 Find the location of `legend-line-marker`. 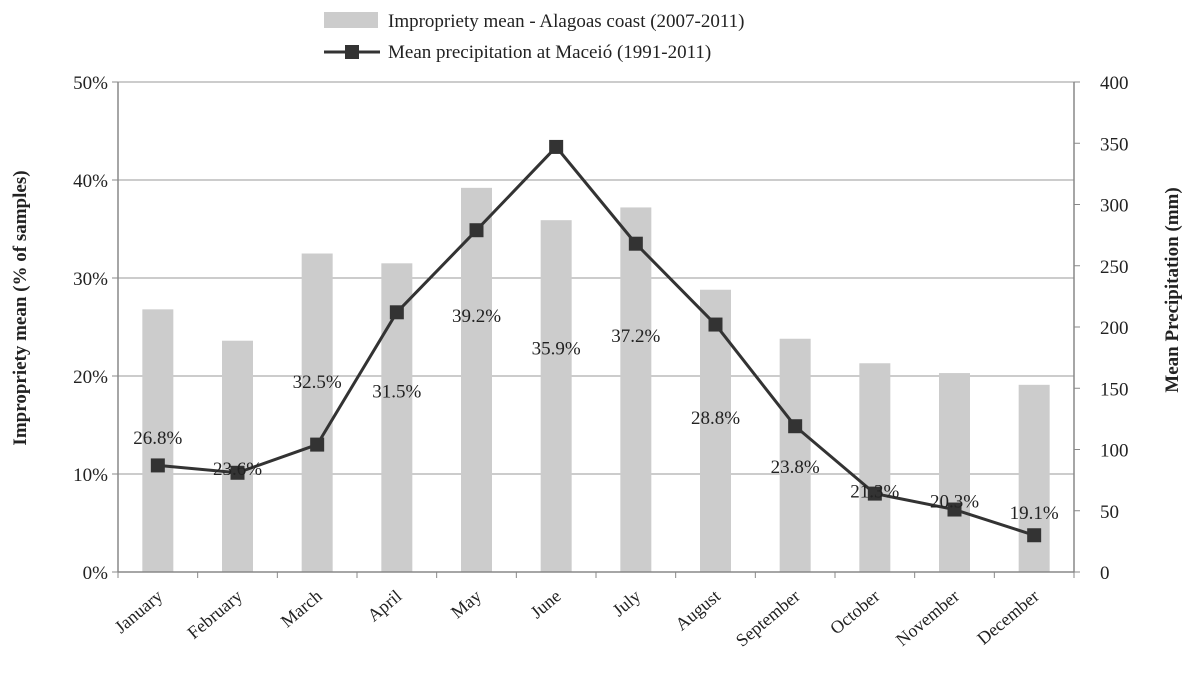

legend-line-marker is located at coordinates (352, 52).